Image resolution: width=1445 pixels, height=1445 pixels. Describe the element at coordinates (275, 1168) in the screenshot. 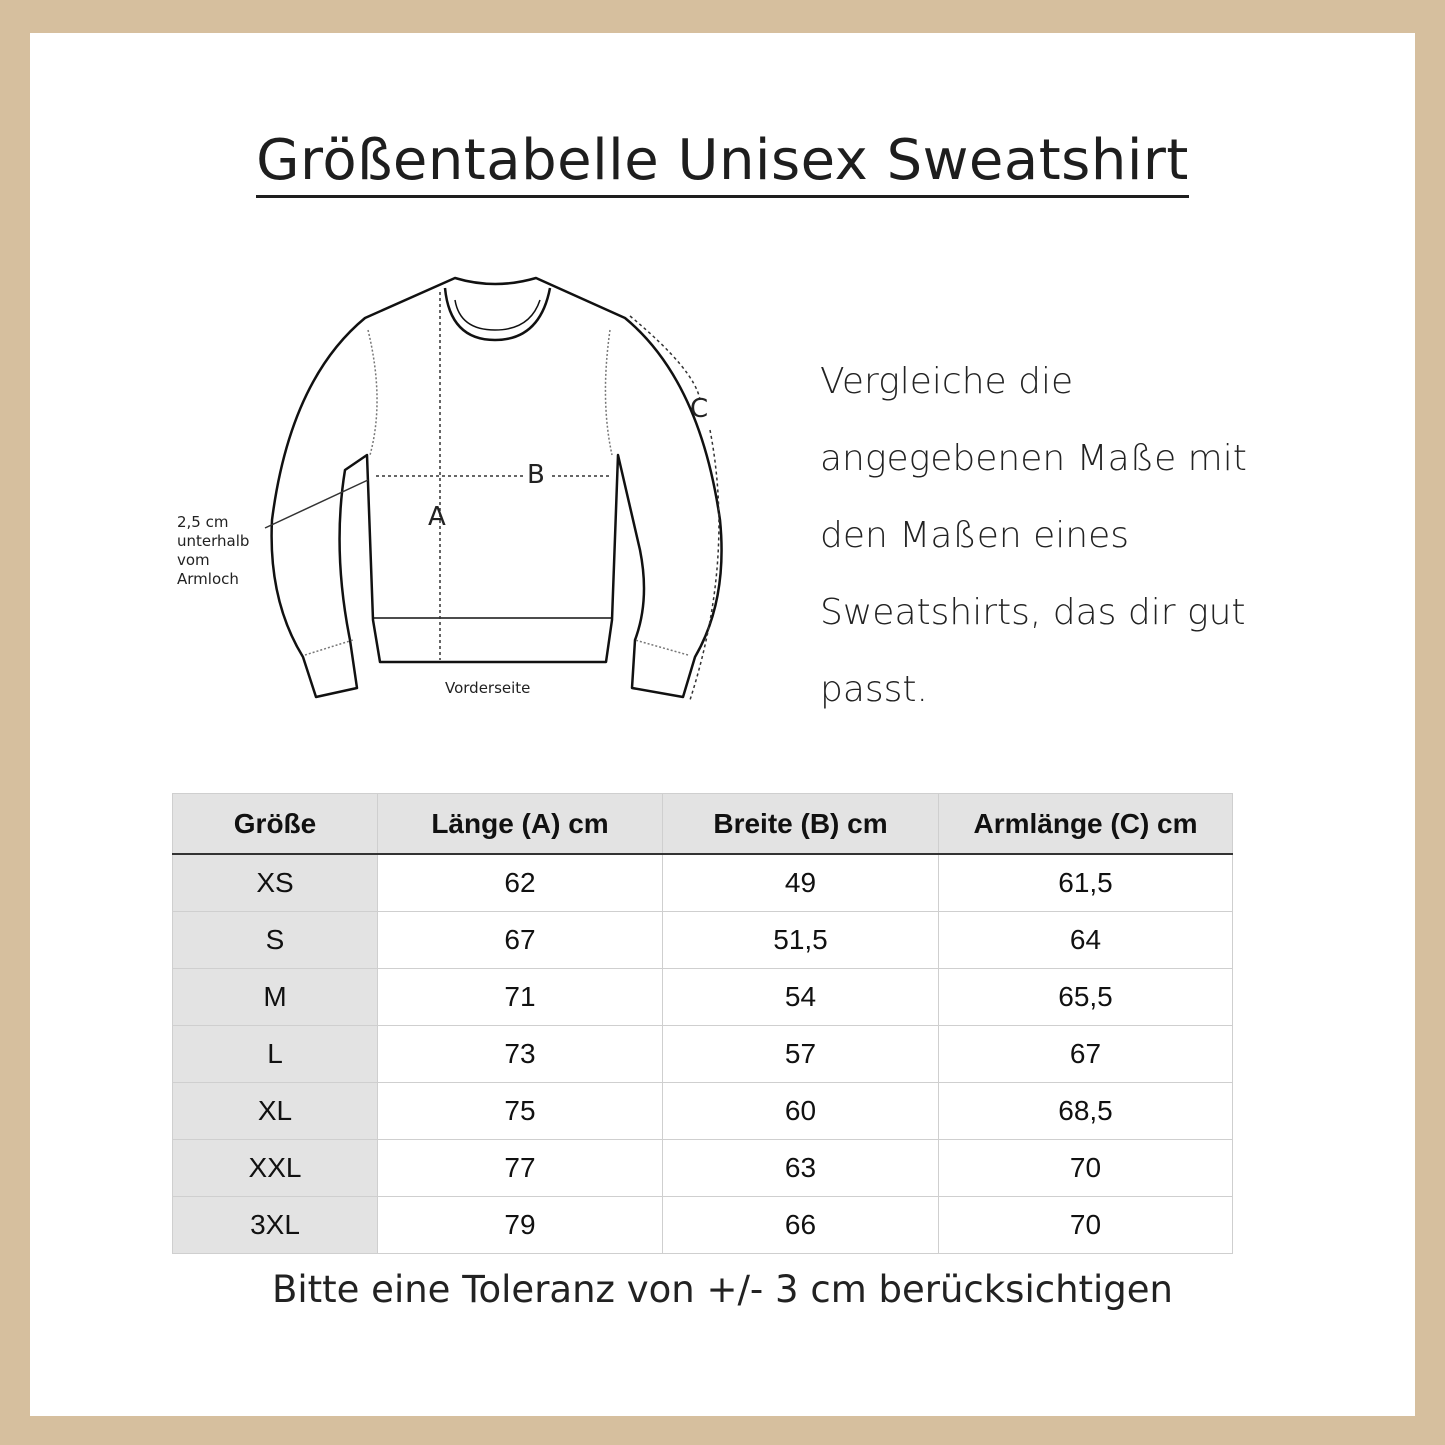

I see `cell-size: XXL` at that location.